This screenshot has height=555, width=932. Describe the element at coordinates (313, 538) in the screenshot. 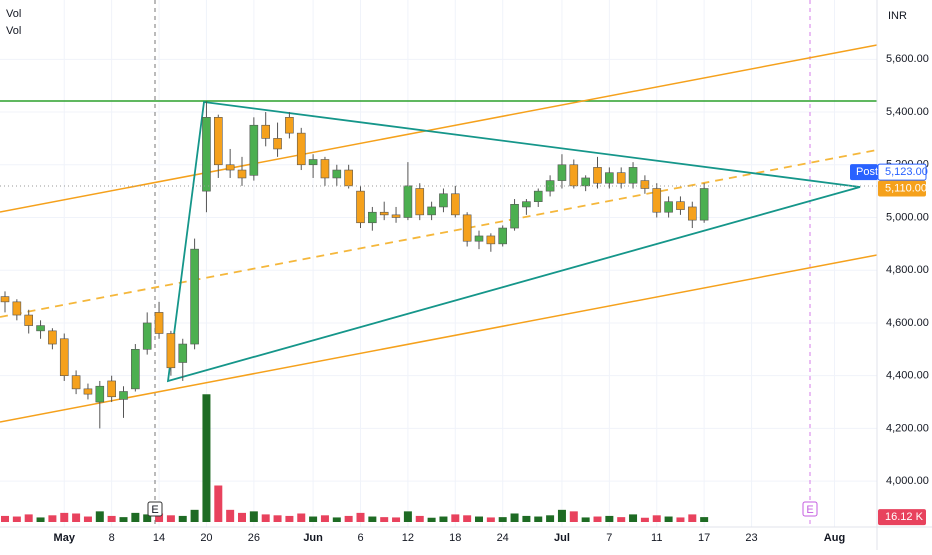

I see `x-tick-label: Jun` at that location.